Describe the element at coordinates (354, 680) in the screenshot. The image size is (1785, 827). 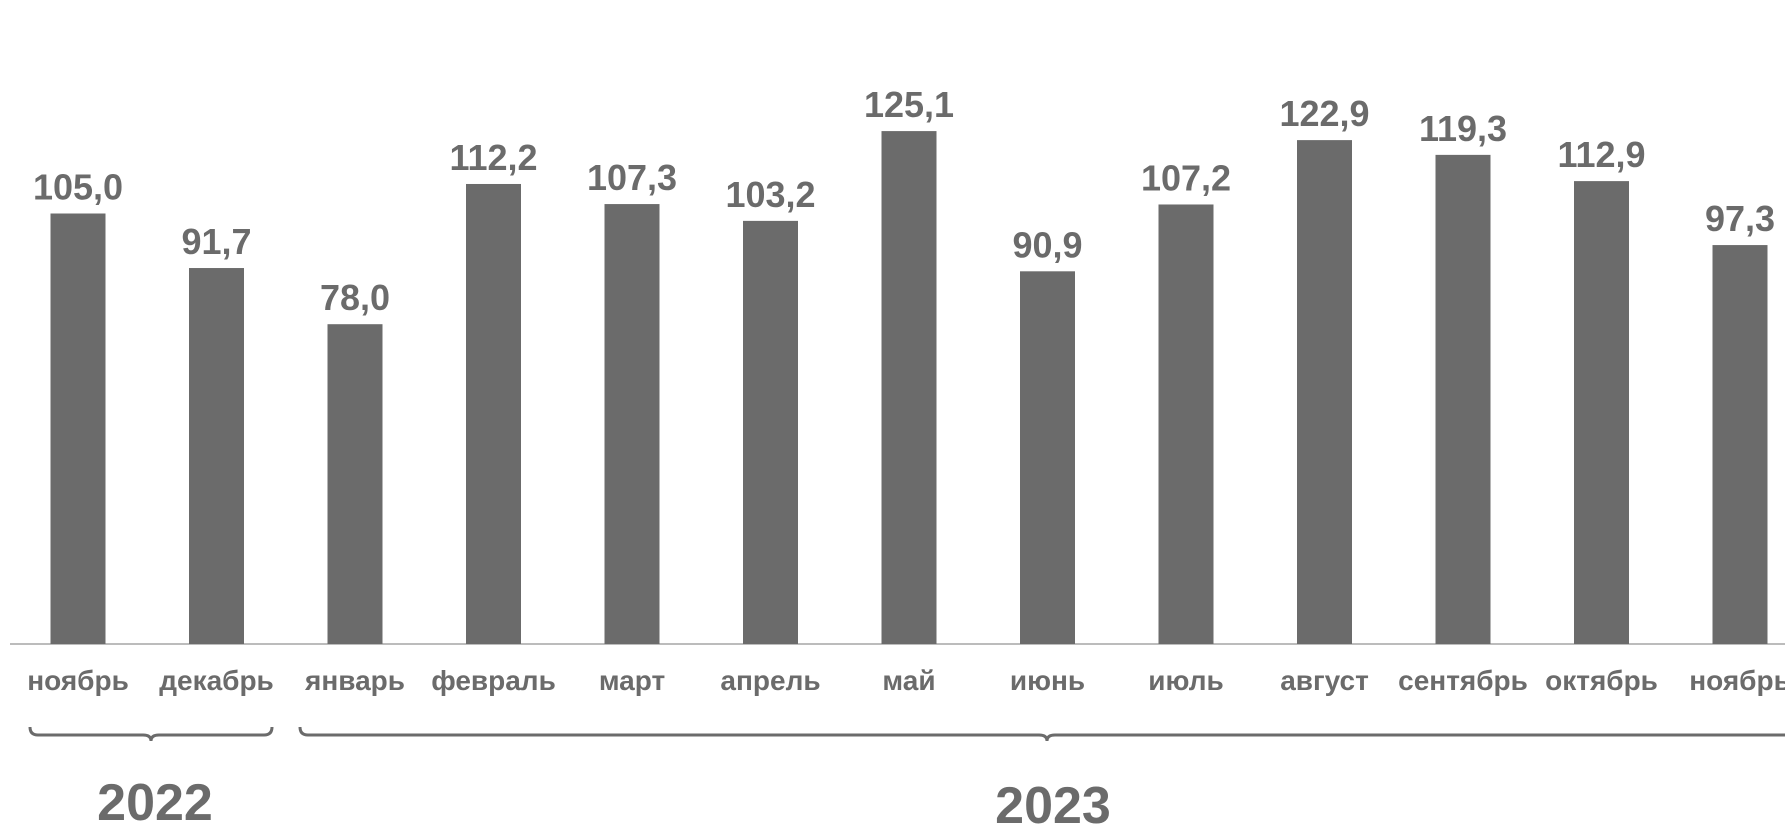
I see `category-label: январь` at that location.